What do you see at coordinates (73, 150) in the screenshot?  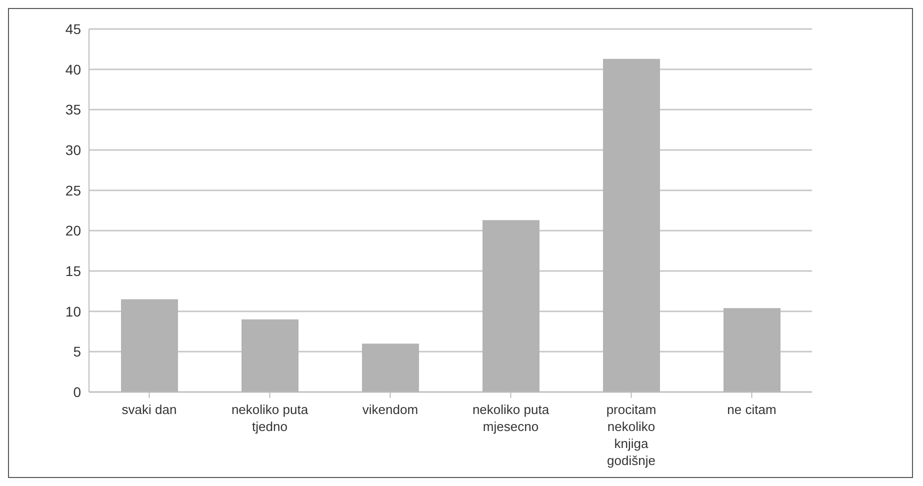 I see `y-tick-label: 30` at bounding box center [73, 150].